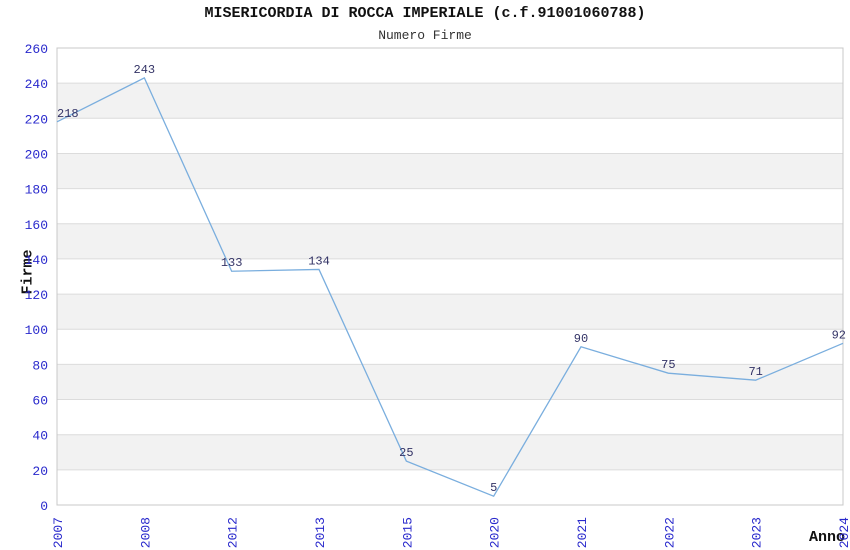 This screenshot has height=550, width=850. What do you see at coordinates (36, 190) in the screenshot?
I see `y-tick-label: 180` at bounding box center [36, 190].